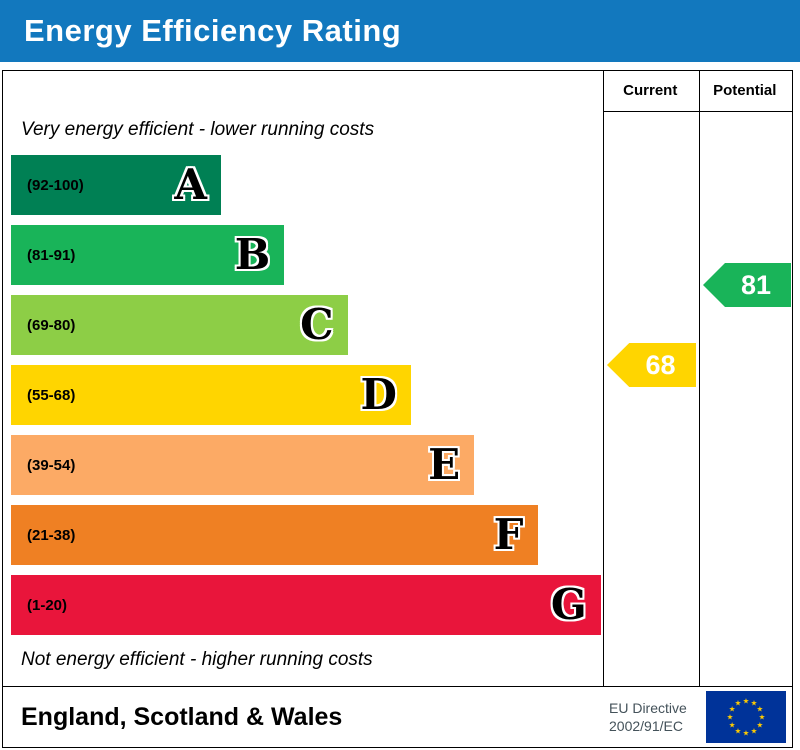  I want to click on potential-column-header: Potential, so click(745, 90).